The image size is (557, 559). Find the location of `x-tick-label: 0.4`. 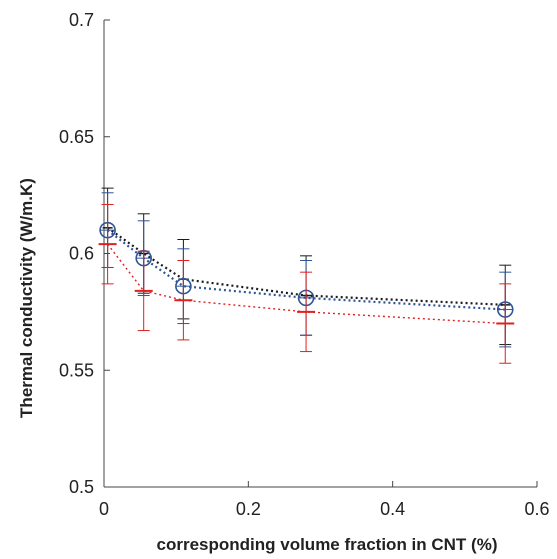

x-tick-label: 0.4 is located at coordinates (392, 509).